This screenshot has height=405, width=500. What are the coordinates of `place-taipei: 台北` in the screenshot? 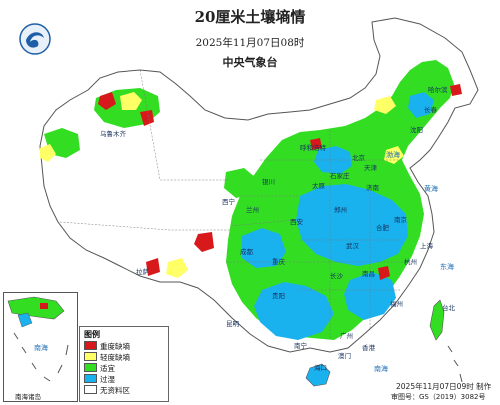 It's located at (448, 308).